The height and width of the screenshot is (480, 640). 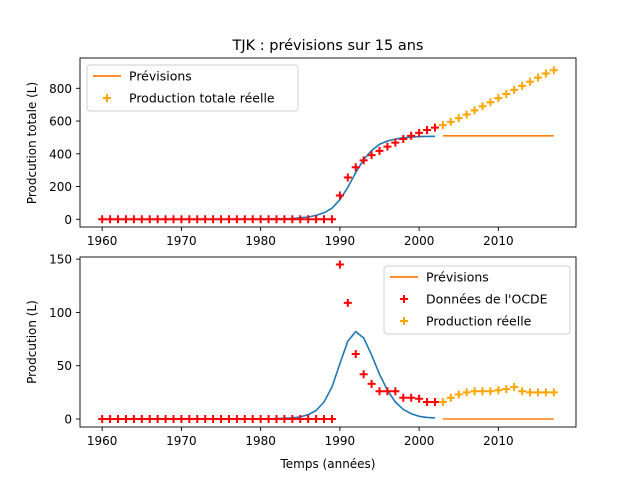 What do you see at coordinates (419, 241) in the screenshot?
I see `x-tick-label: 2000` at bounding box center [419, 241].